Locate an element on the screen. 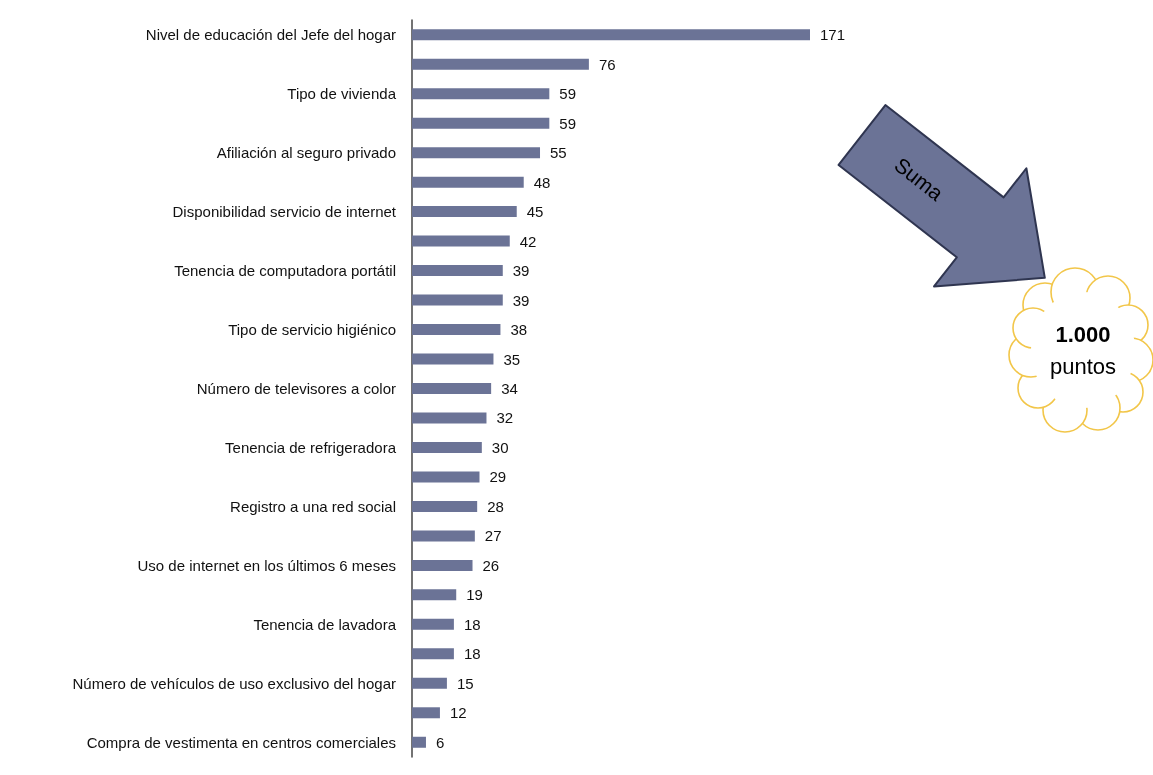  y-tick-label: Tenencia de computadora portátil is located at coordinates (285, 271).